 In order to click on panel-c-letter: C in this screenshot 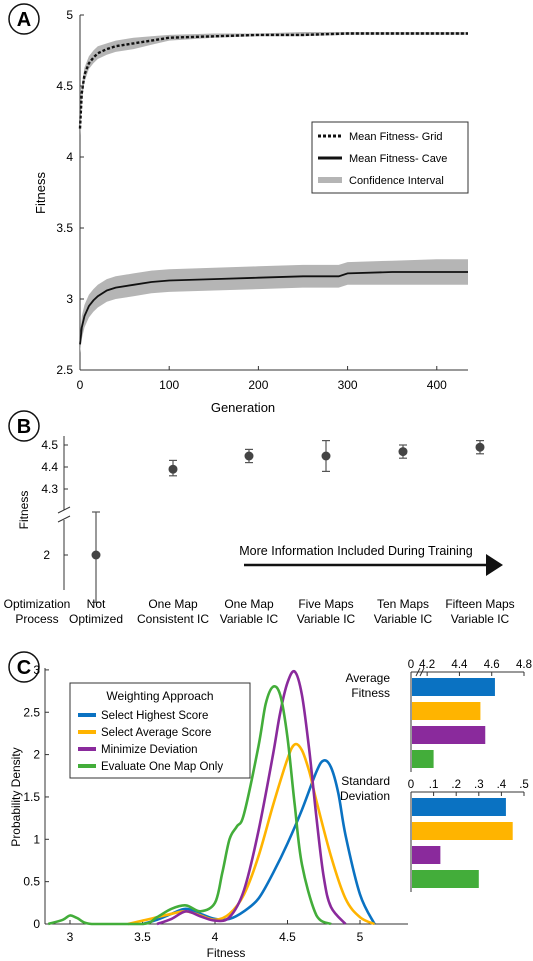, I will do `click(24, 668)`.